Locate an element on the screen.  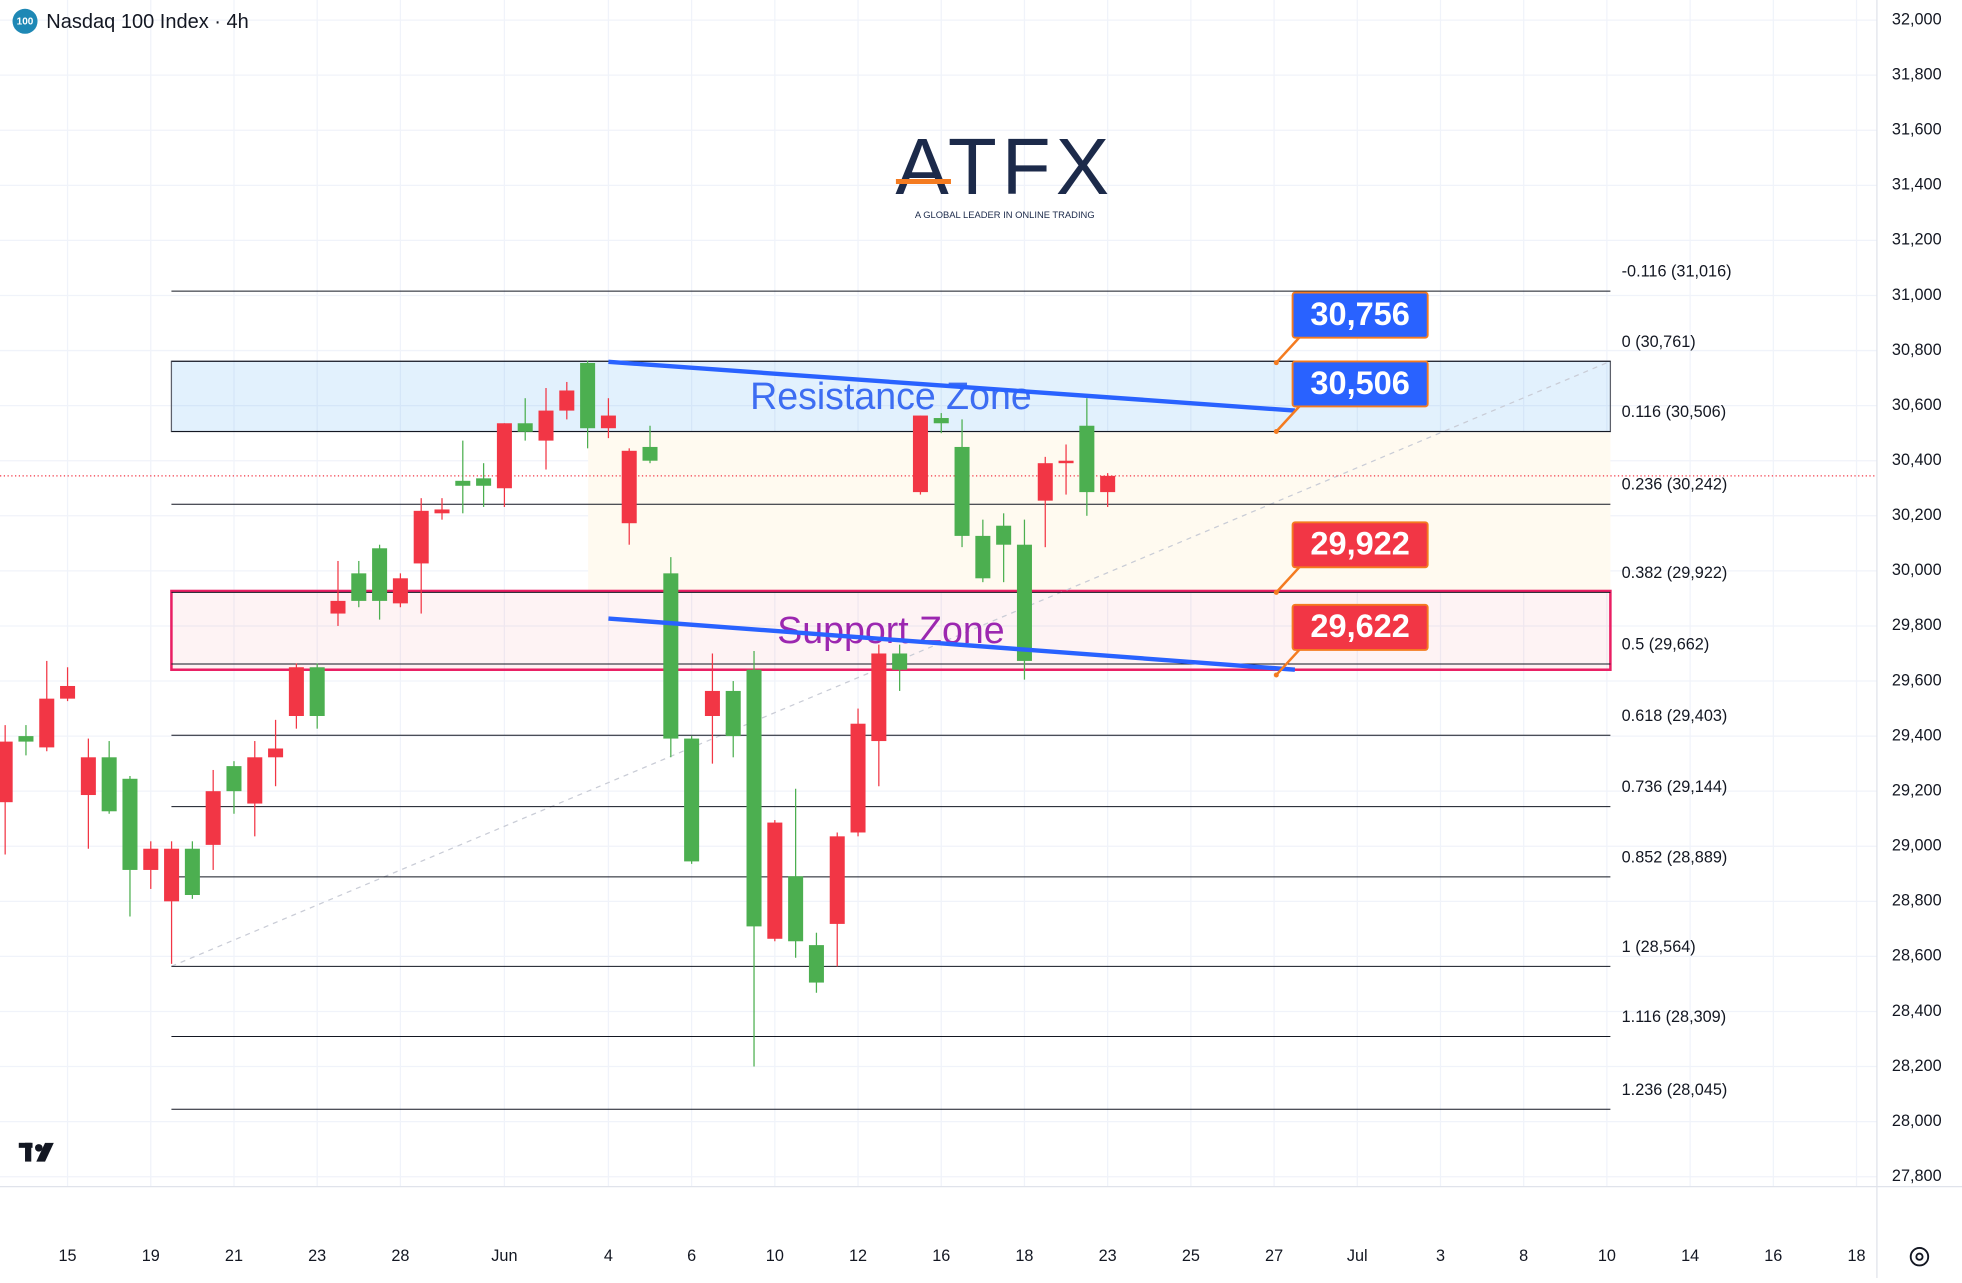
x-tick-label: 16 is located at coordinates (941, 1256).